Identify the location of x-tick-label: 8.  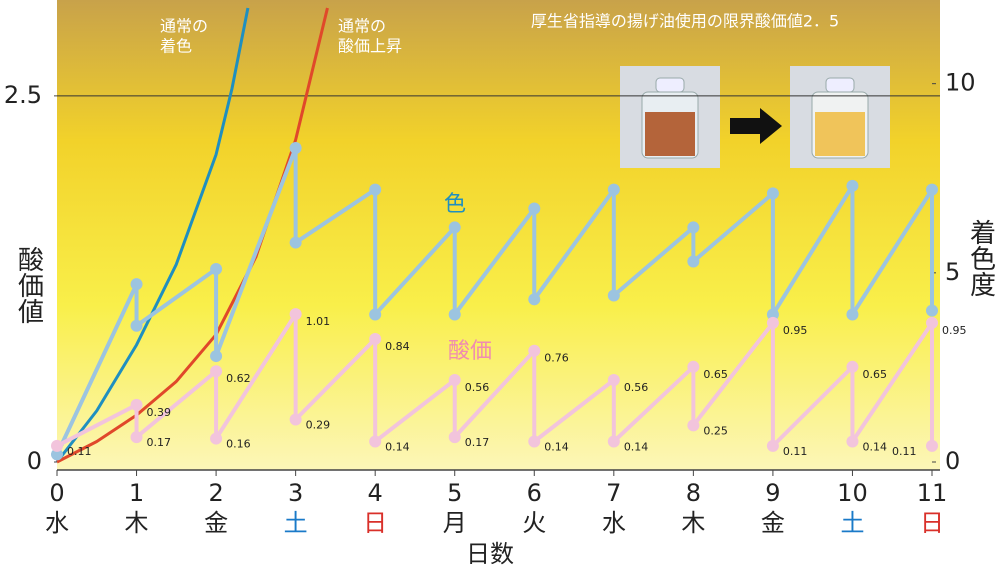
(693, 493).